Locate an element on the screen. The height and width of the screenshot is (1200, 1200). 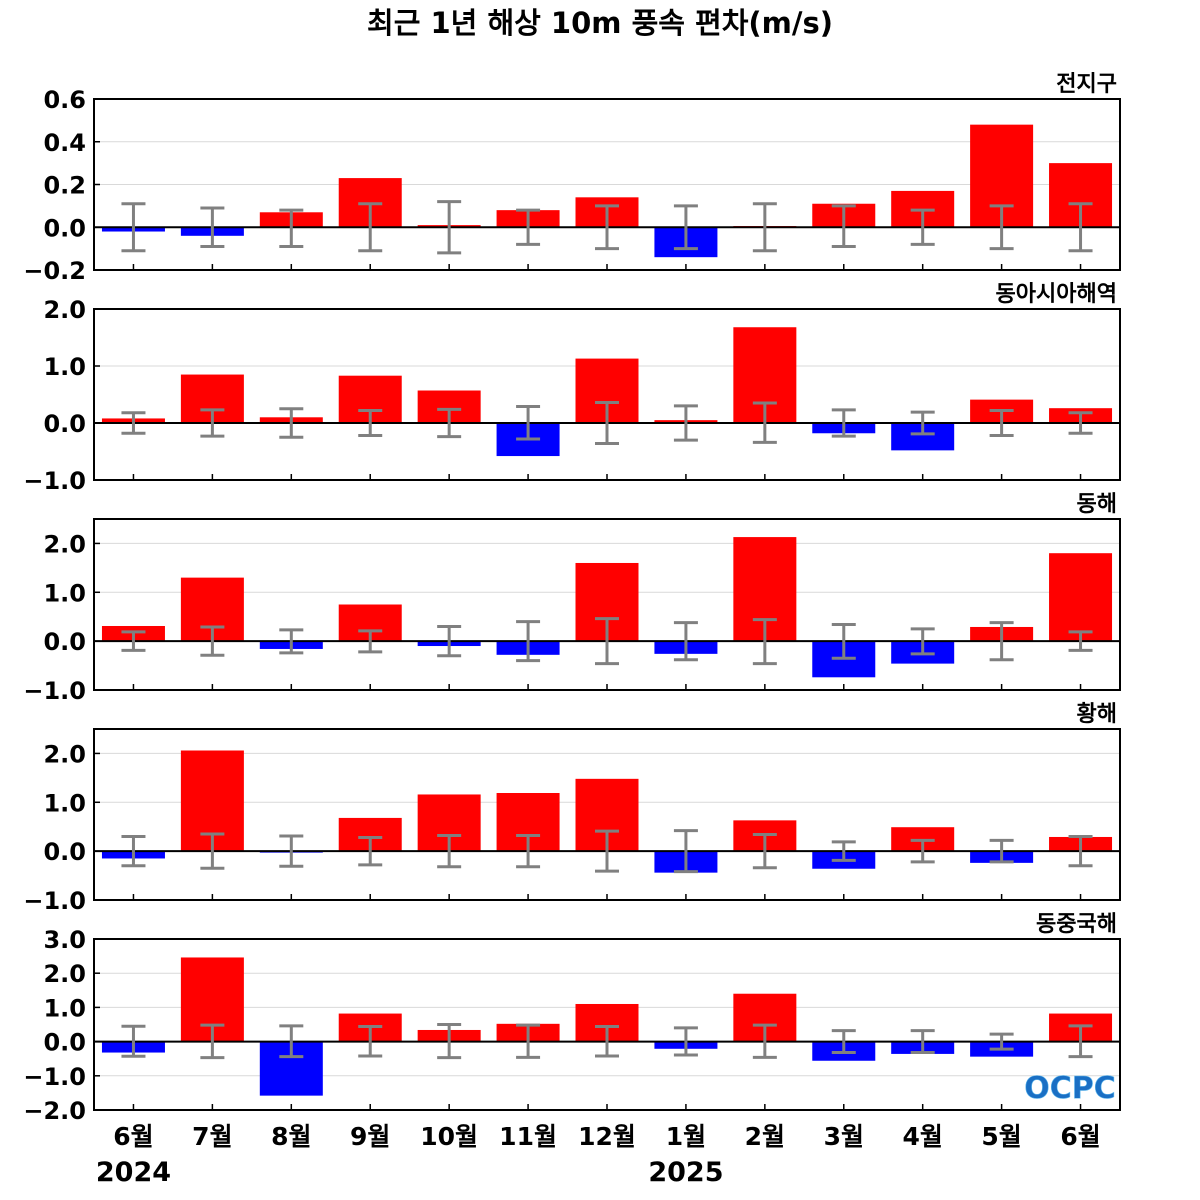
x-tick-label: 11월 is located at coordinates (528, 1136).